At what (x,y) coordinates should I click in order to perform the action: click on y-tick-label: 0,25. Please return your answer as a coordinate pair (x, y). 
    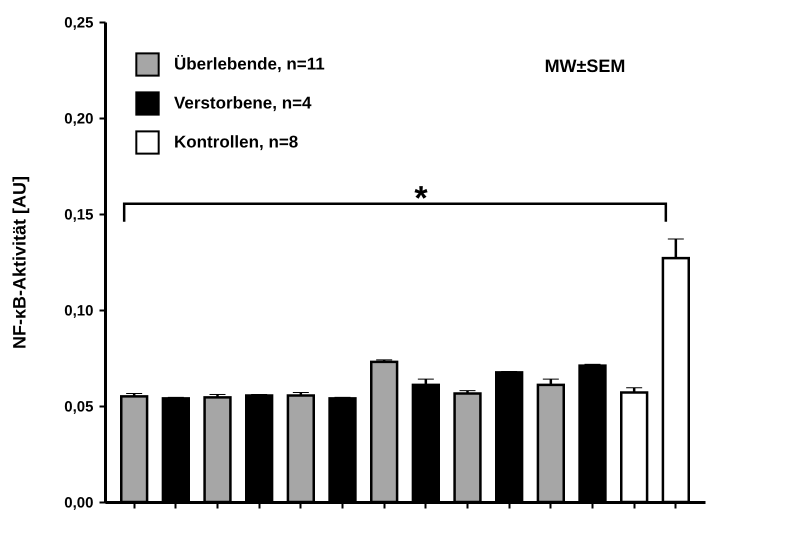
    Looking at the image, I should click on (79, 23).